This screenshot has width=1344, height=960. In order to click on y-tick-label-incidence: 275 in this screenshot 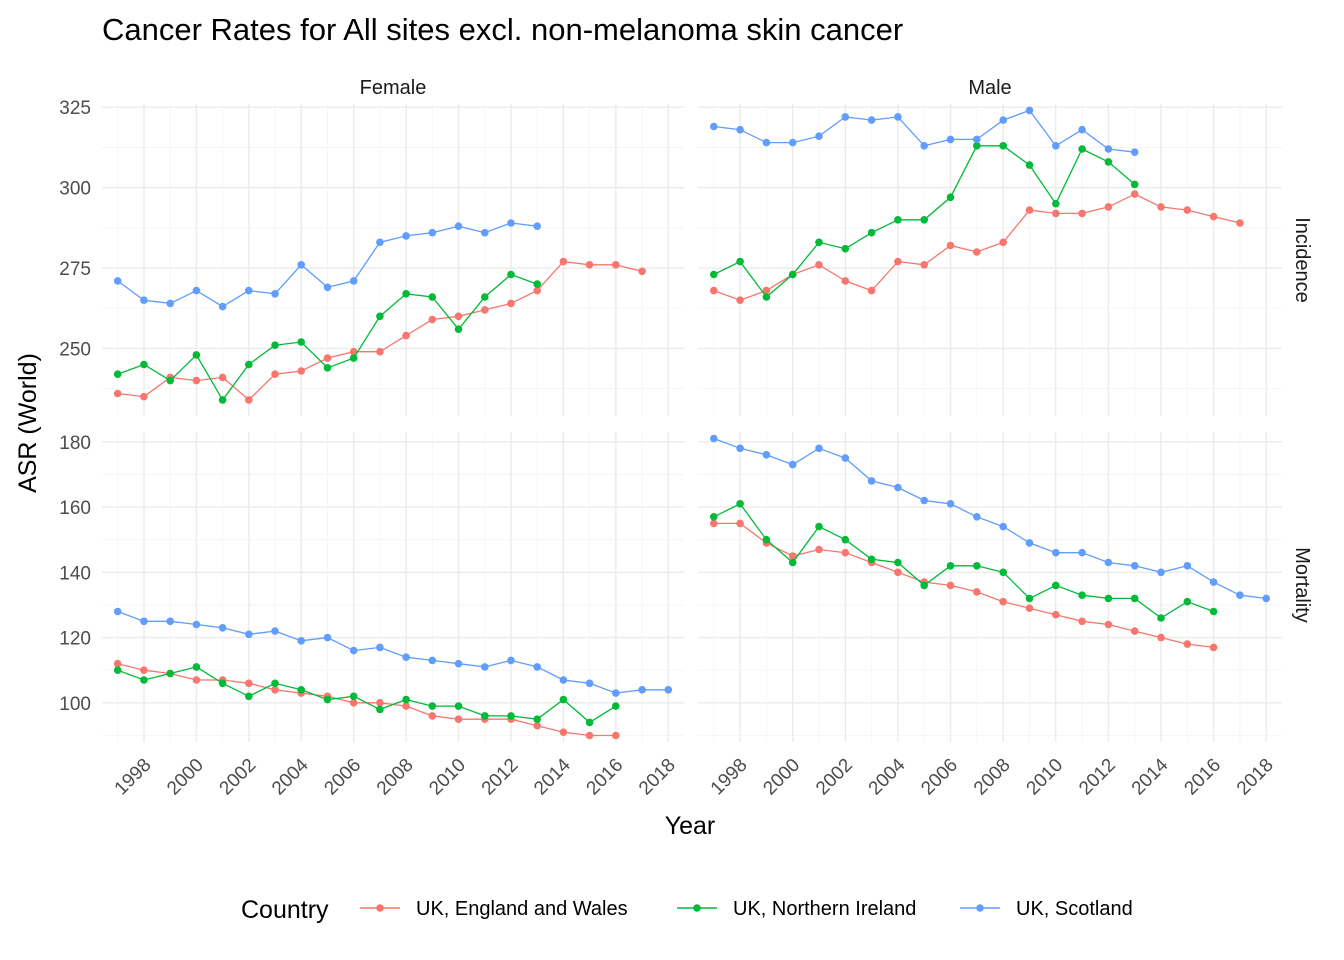, I will do `click(75, 269)`.